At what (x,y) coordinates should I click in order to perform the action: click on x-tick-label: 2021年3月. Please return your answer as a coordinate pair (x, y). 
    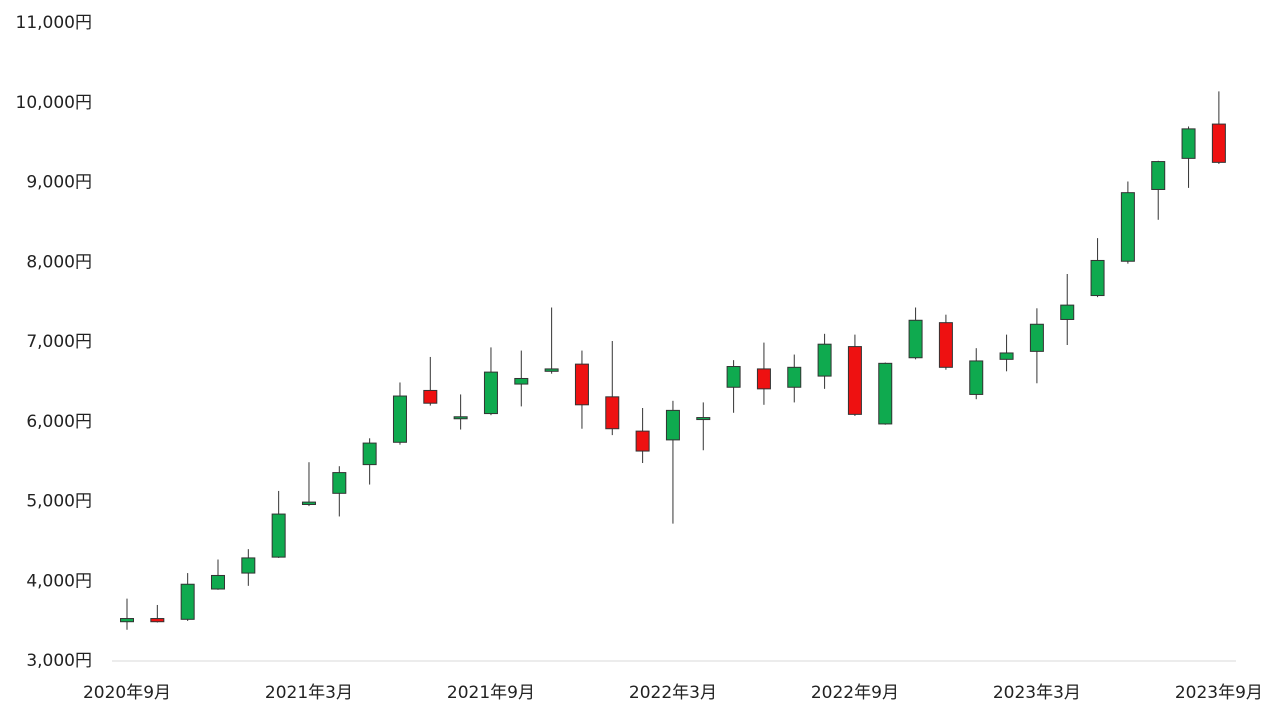
    Looking at the image, I should click on (309, 693).